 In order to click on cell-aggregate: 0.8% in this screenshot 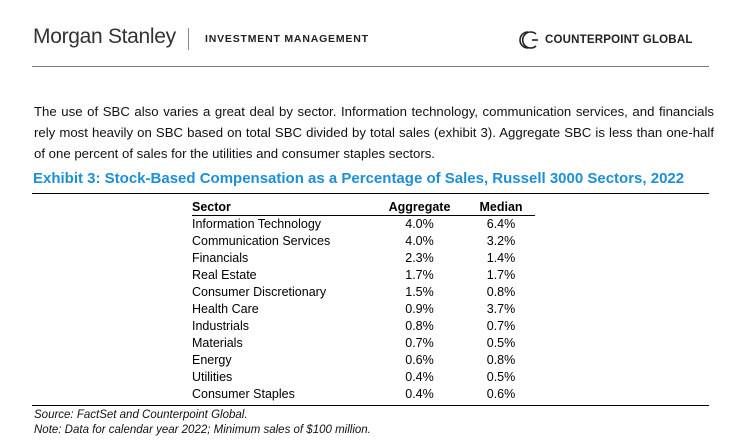, I will do `click(419, 326)`.